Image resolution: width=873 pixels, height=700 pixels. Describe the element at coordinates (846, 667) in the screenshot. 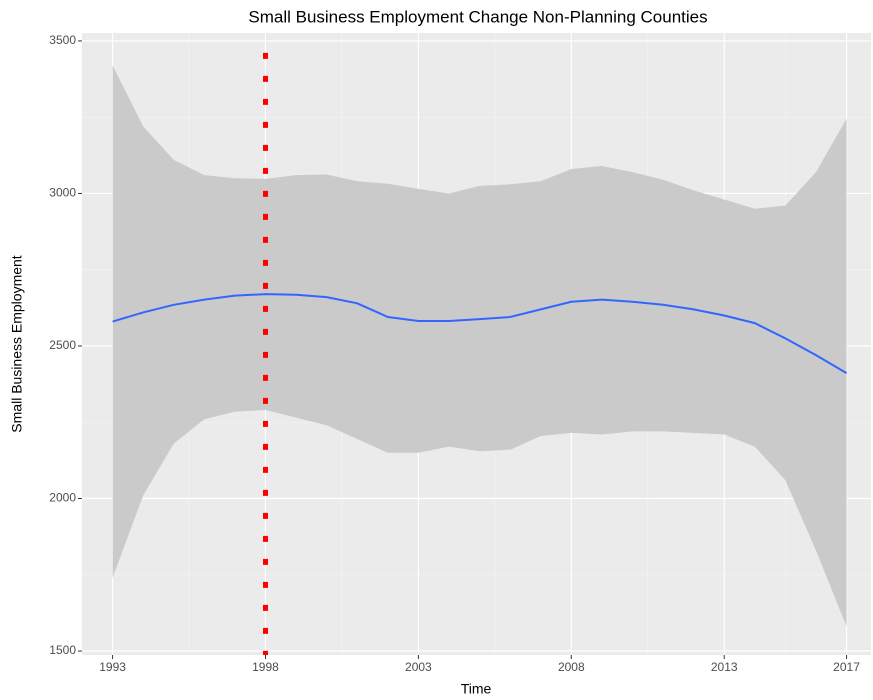

I see `x-tick-label: 2017` at that location.